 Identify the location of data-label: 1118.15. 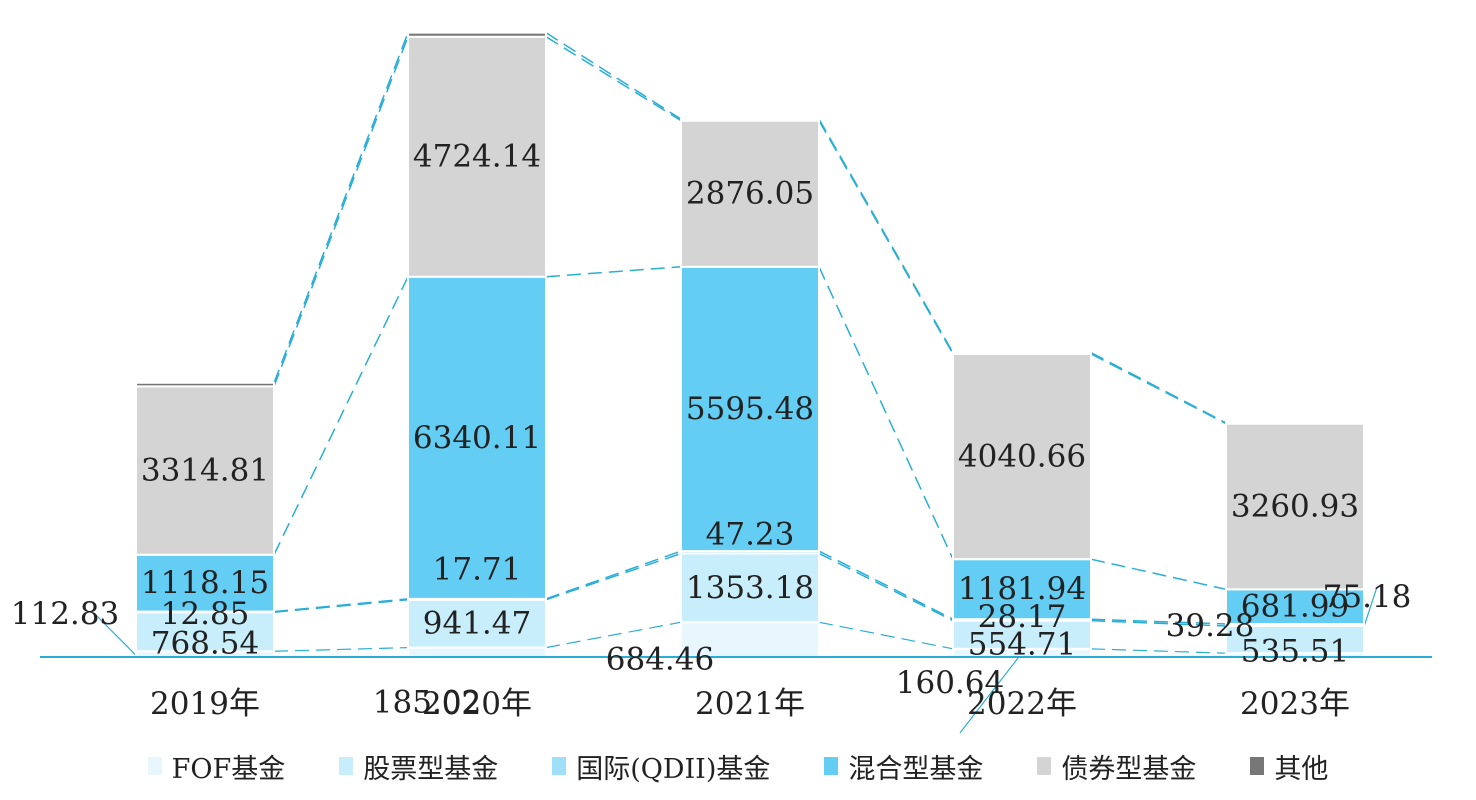
(205, 583).